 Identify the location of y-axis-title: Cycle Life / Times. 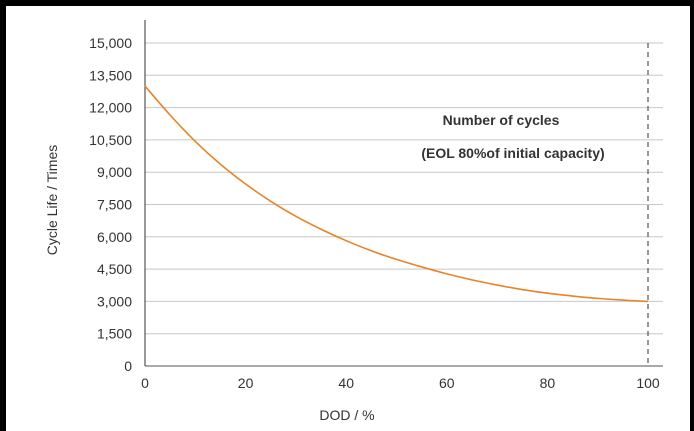
(52, 200).